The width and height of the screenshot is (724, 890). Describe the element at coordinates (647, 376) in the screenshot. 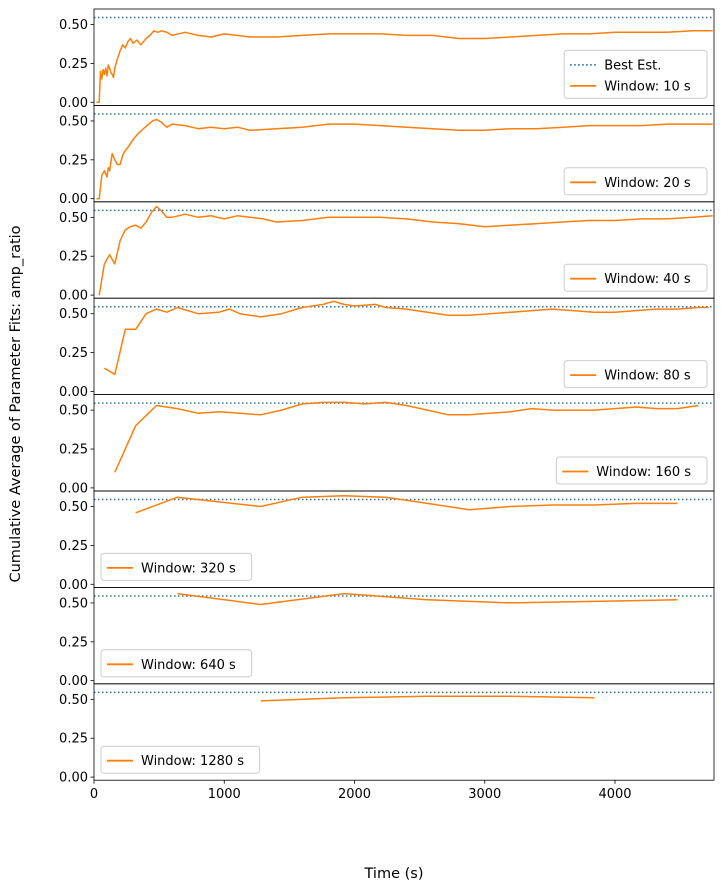

I see `legend-window-label: Window: 80 s` at that location.